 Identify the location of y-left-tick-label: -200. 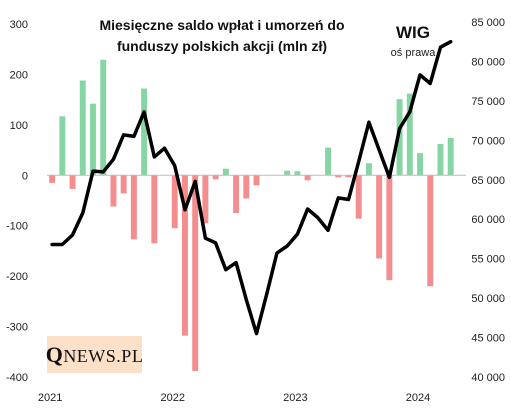
(17, 277).